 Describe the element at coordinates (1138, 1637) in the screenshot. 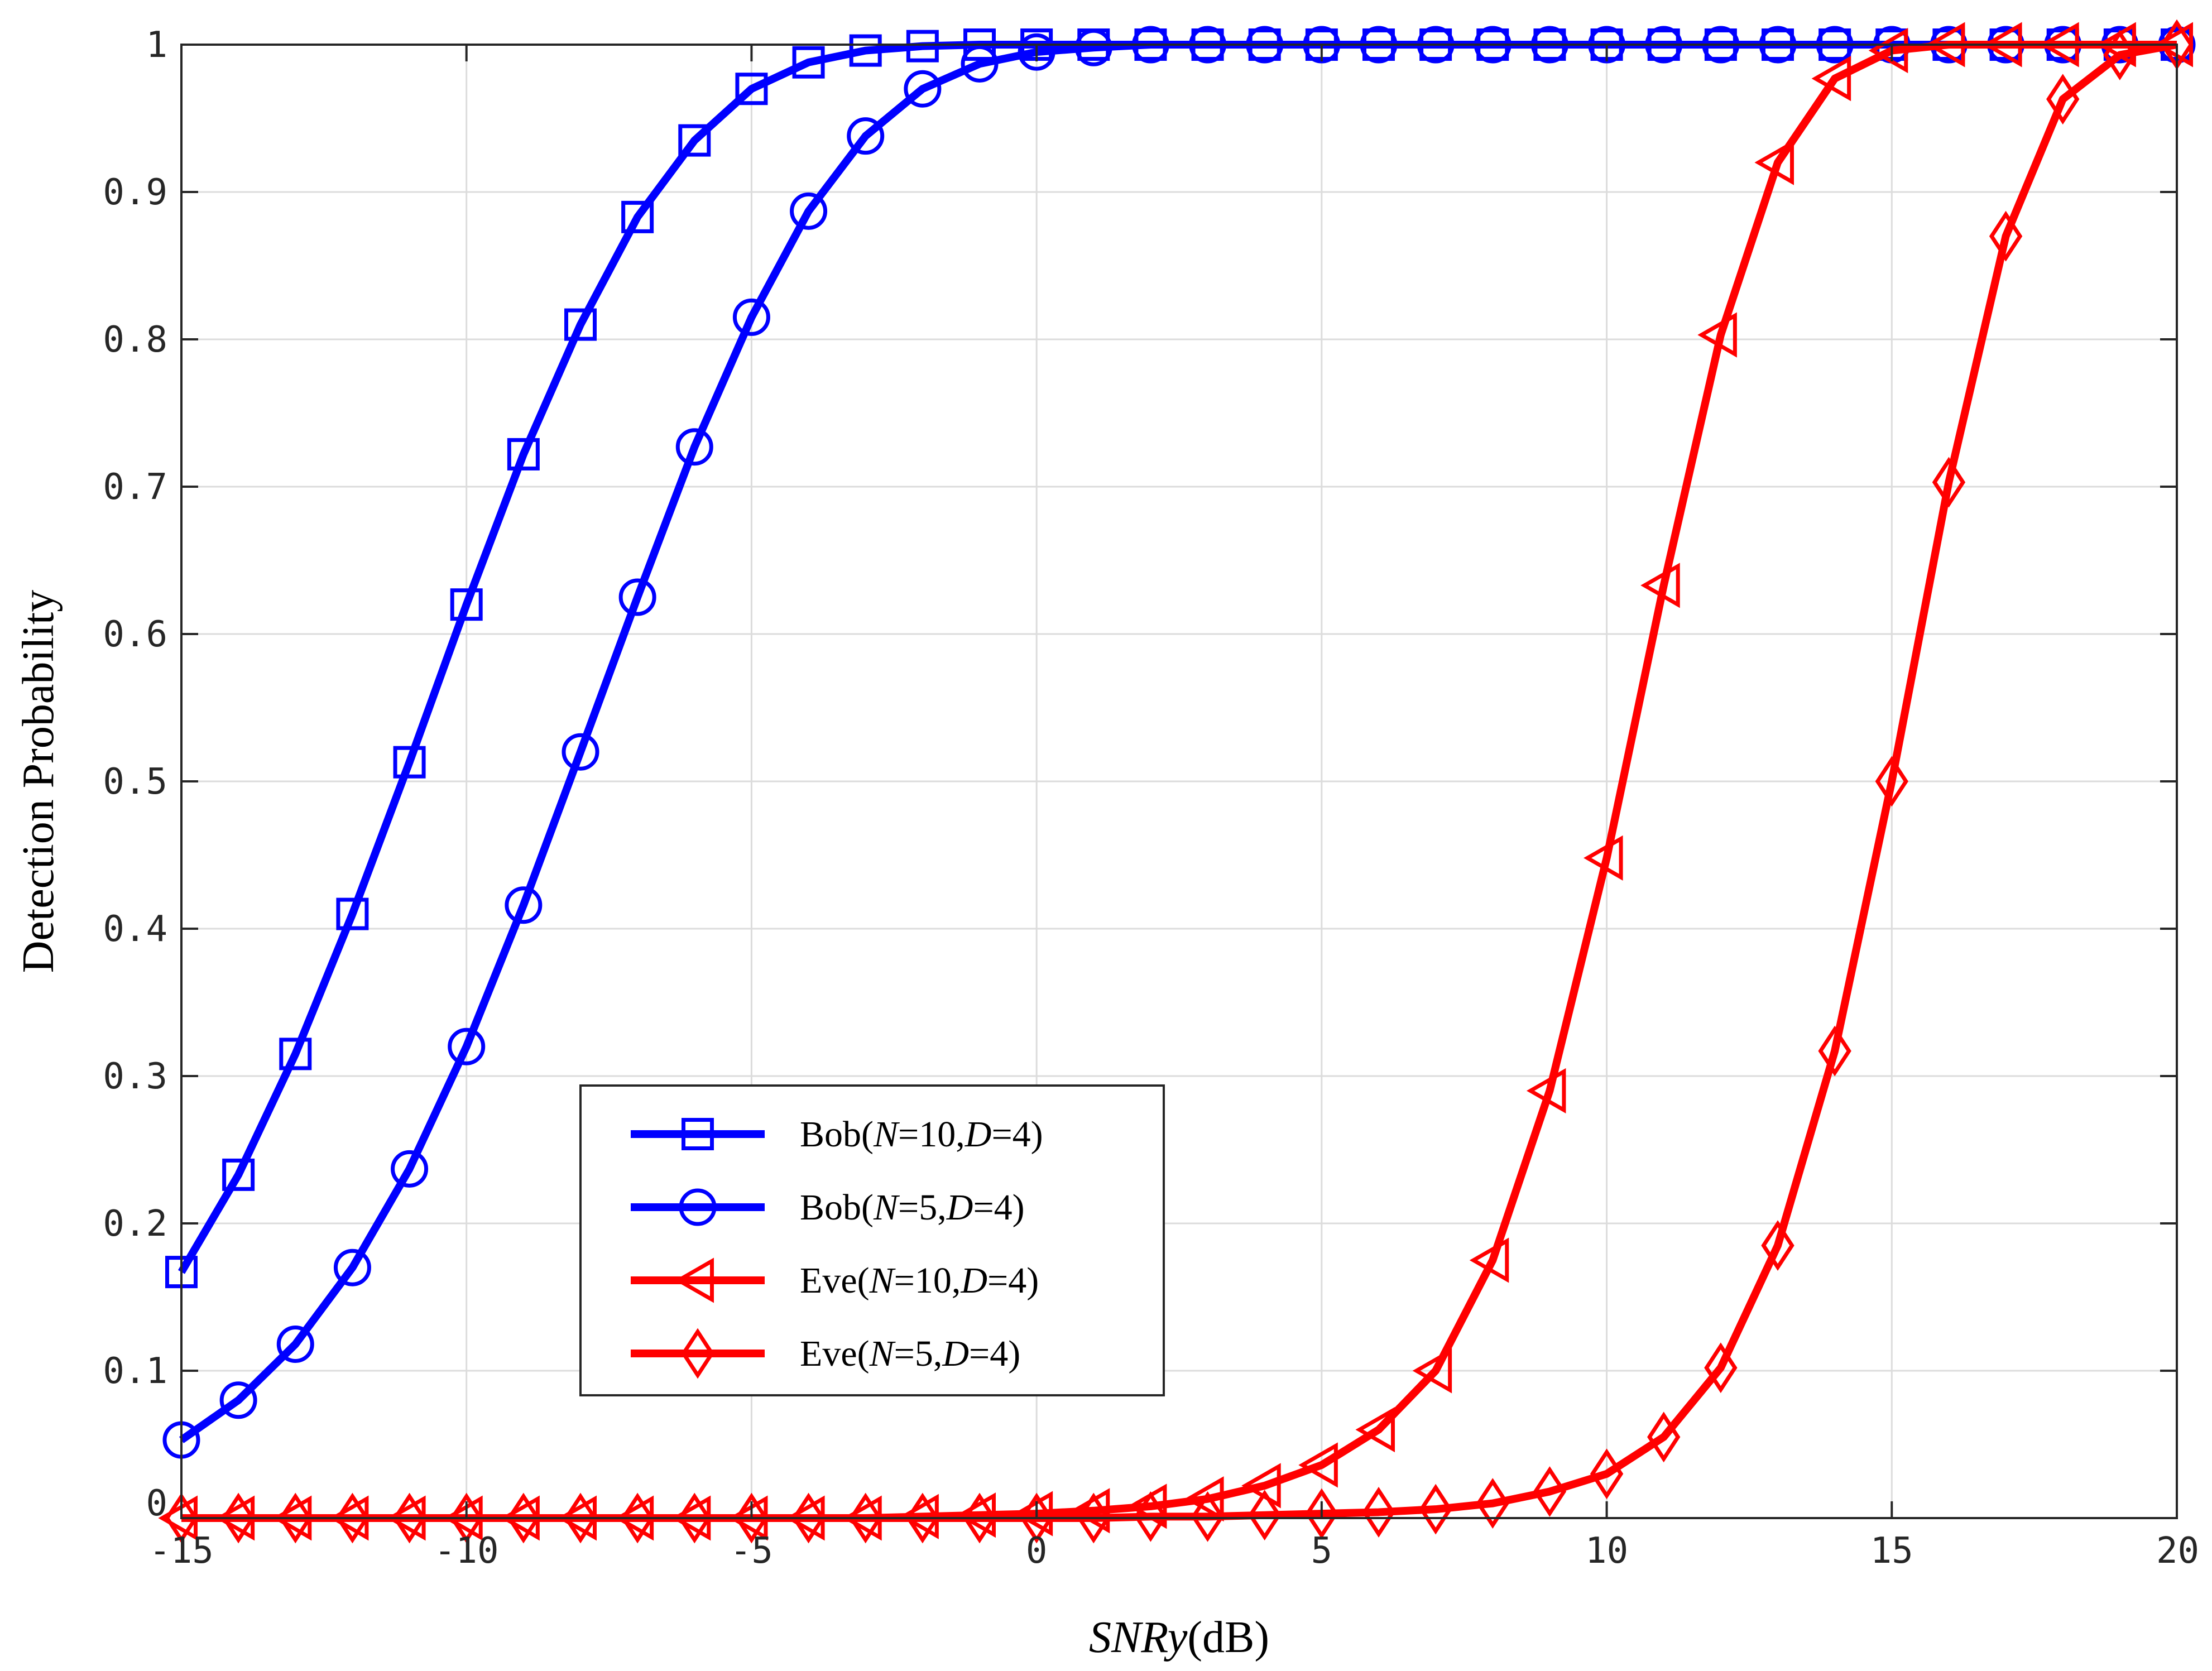

I see `x-axis-title-variable: SNRy` at that location.